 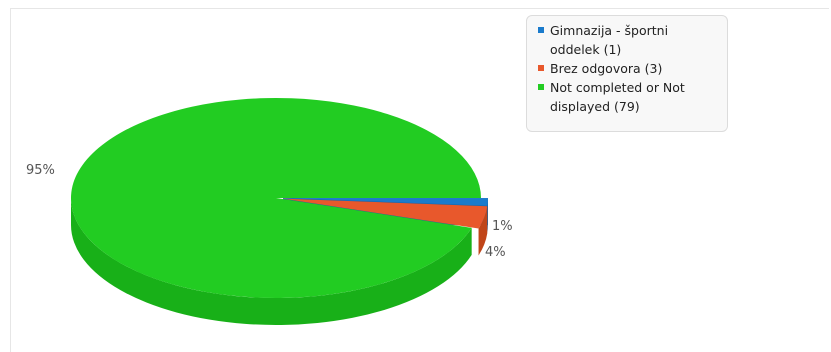 I want to click on pie-slice-gimnazija-portni-oddelek, so click(x=385, y=202).